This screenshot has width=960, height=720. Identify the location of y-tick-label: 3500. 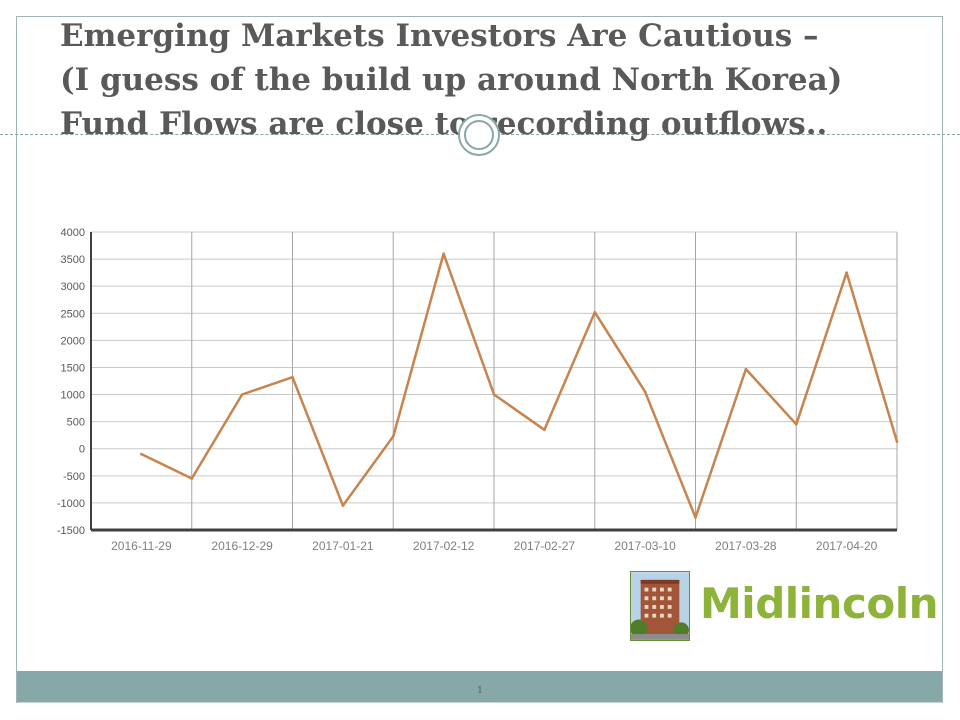
(73, 260).